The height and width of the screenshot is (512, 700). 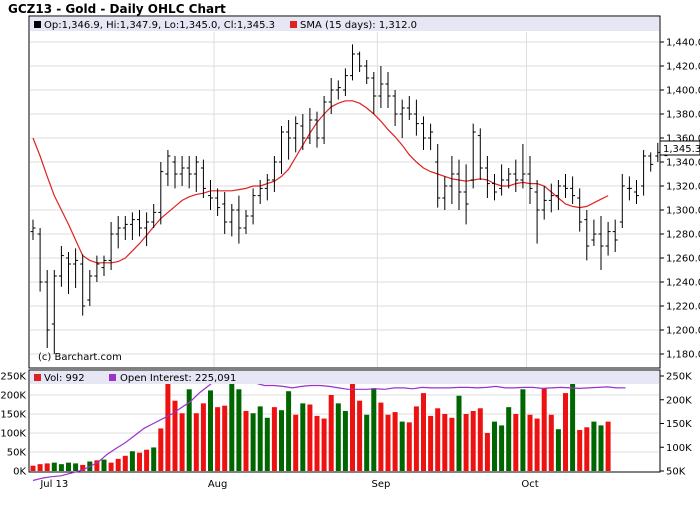 What do you see at coordinates (13, 396) in the screenshot?
I see `volume-tick-label-left: 200K` at bounding box center [13, 396].